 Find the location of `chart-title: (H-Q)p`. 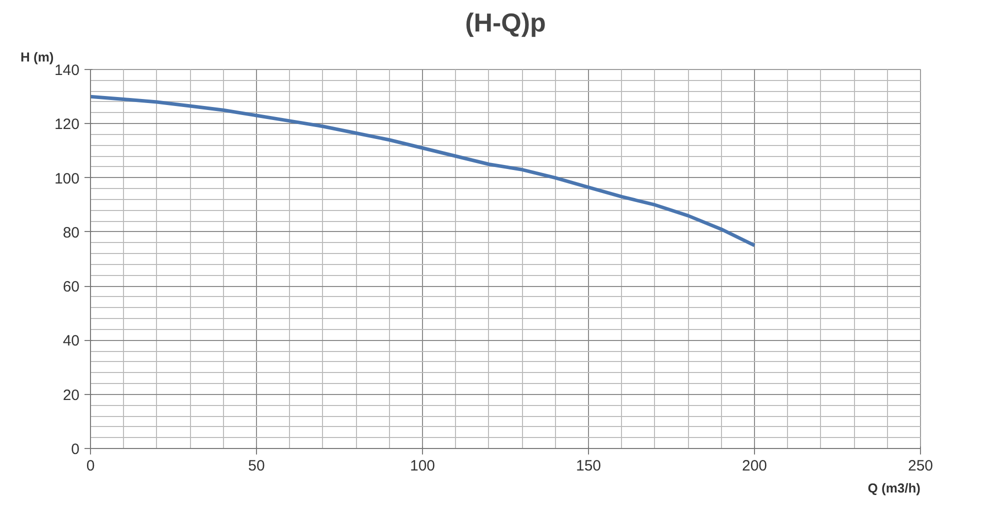

chart-title: (H-Q)p is located at coordinates (505, 23).